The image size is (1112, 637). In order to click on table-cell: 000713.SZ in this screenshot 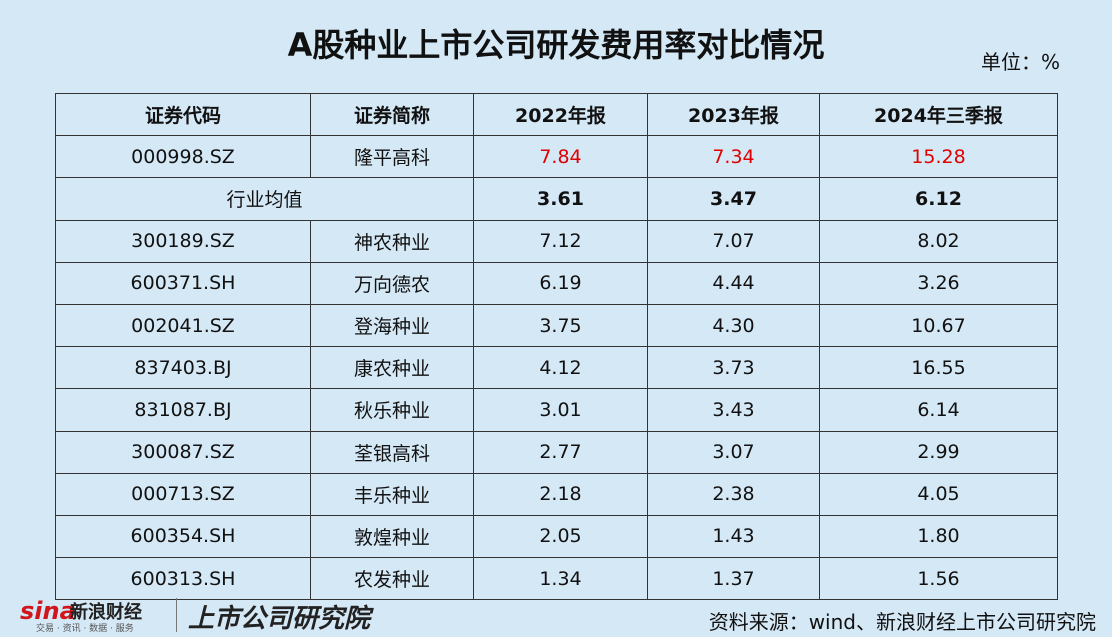, I will do `click(183, 494)`.